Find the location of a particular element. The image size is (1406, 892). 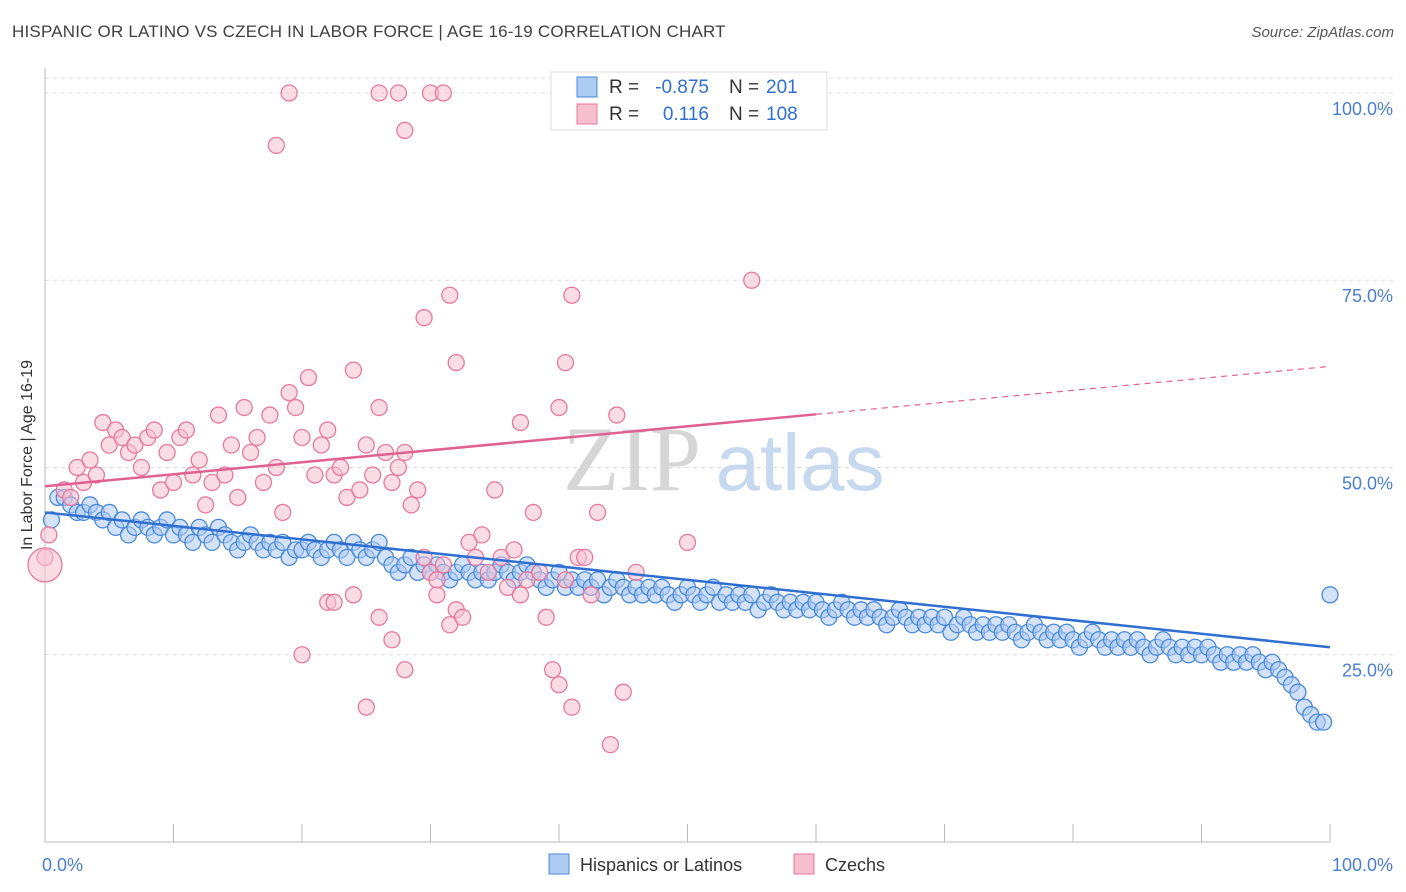

watermark-zip: ZIP is located at coordinates (632, 459).